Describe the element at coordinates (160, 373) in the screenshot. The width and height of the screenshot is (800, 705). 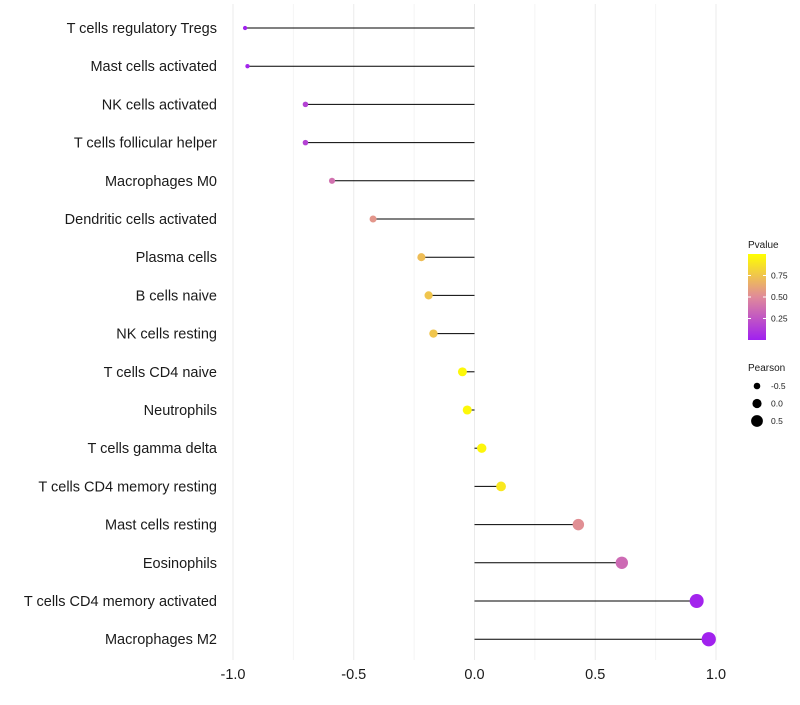
I see `y-tick-label: T cells CD4 naive` at that location.